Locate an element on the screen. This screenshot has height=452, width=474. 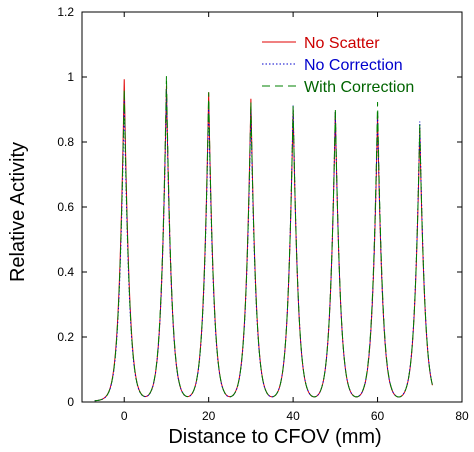
legend-box is located at coordinates (354, 67).